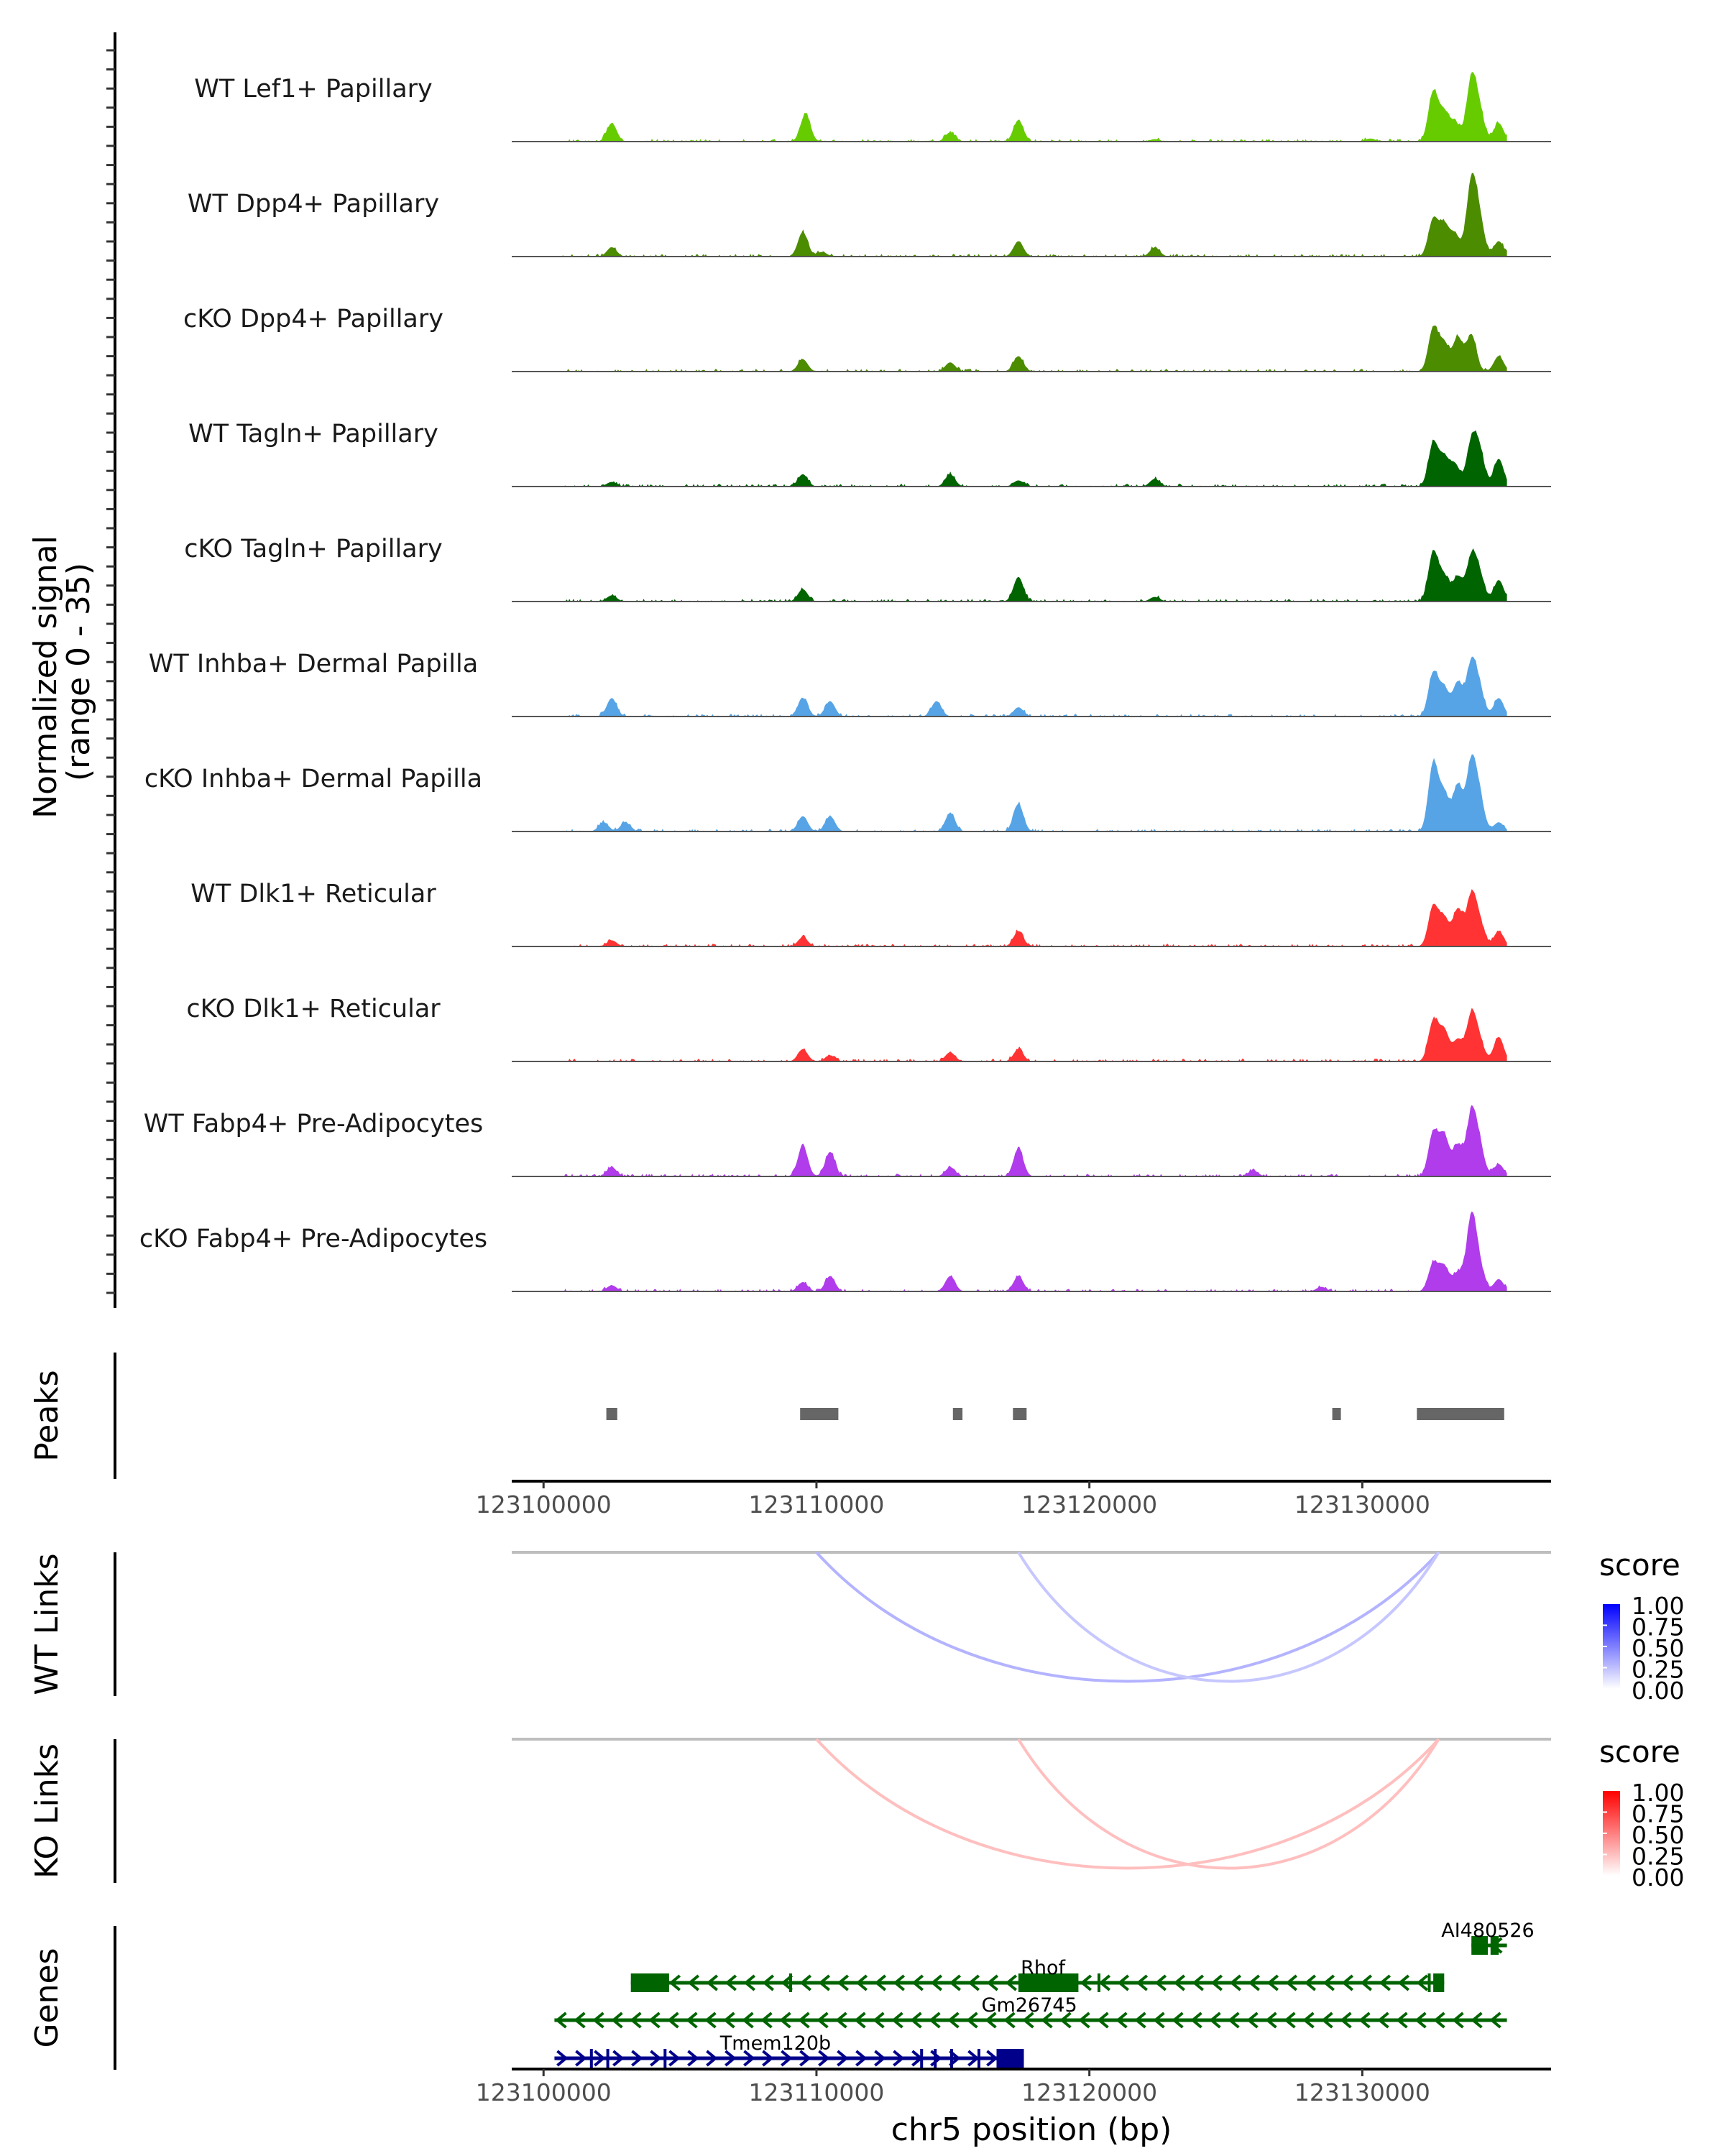 This screenshot has height=2156, width=1725. Describe the element at coordinates (1127, 1804) in the screenshot. I see `link-arc` at that location.